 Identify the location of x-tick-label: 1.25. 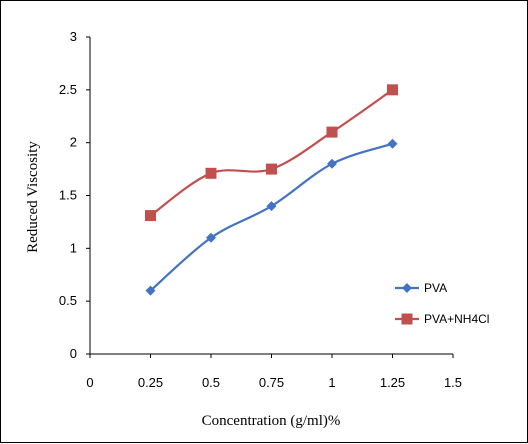
(392, 382).